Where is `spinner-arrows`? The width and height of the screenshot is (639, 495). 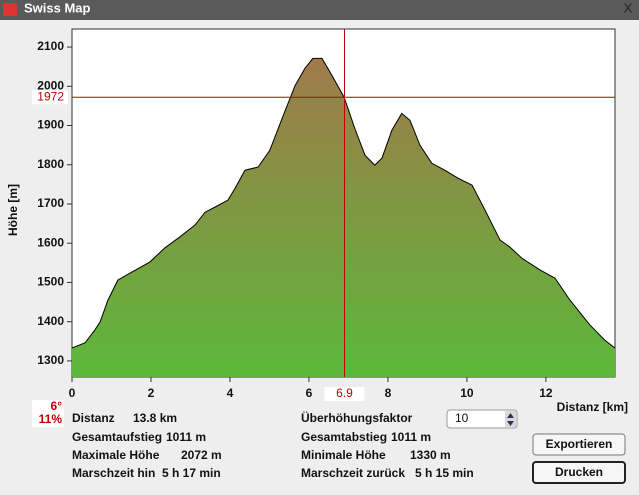 spinner-arrows is located at coordinates (510, 419).